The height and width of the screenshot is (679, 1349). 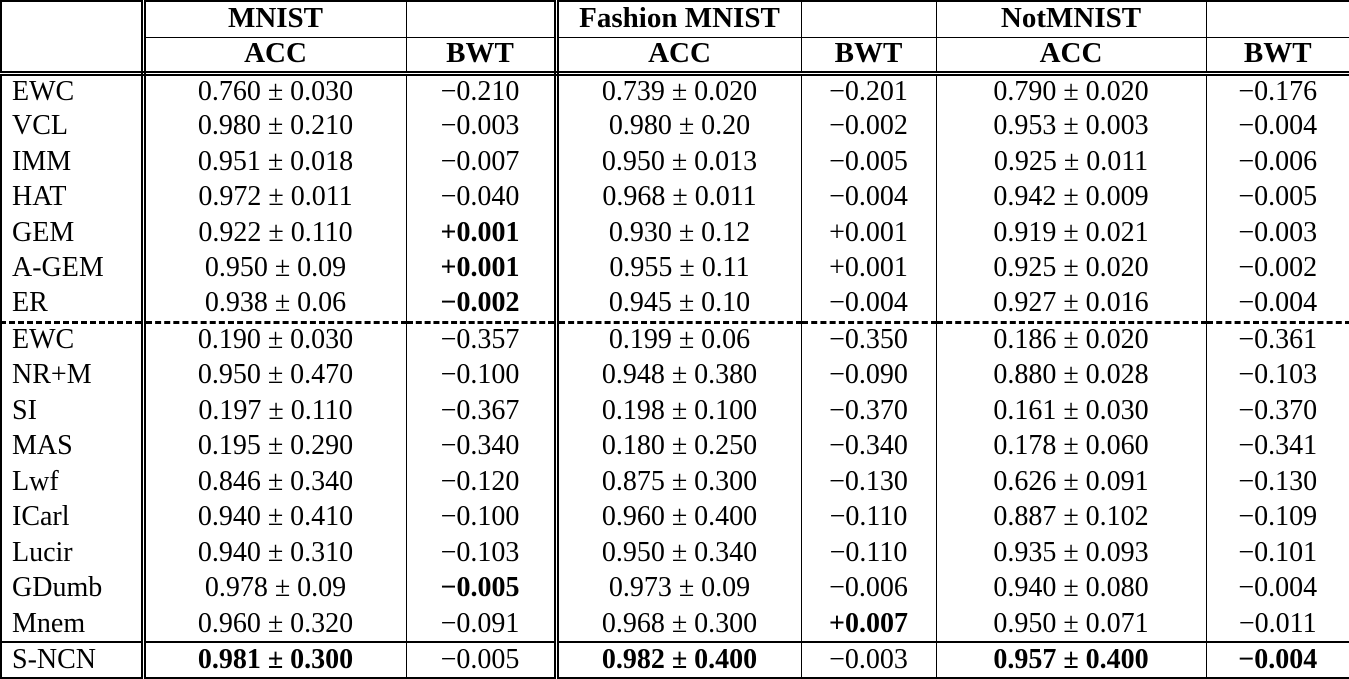 What do you see at coordinates (275, 375) in the screenshot?
I see `acc-cell: 0.950 ± 0.470` at bounding box center [275, 375].